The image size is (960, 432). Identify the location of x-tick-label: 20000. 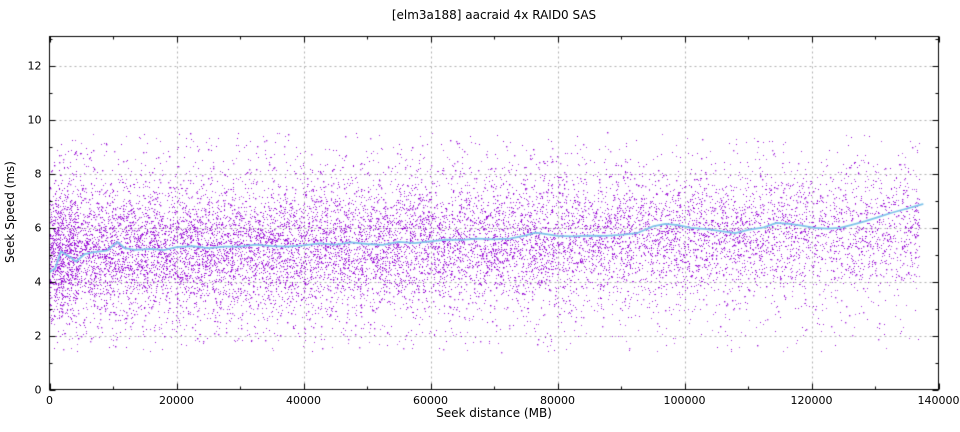
(176, 400).